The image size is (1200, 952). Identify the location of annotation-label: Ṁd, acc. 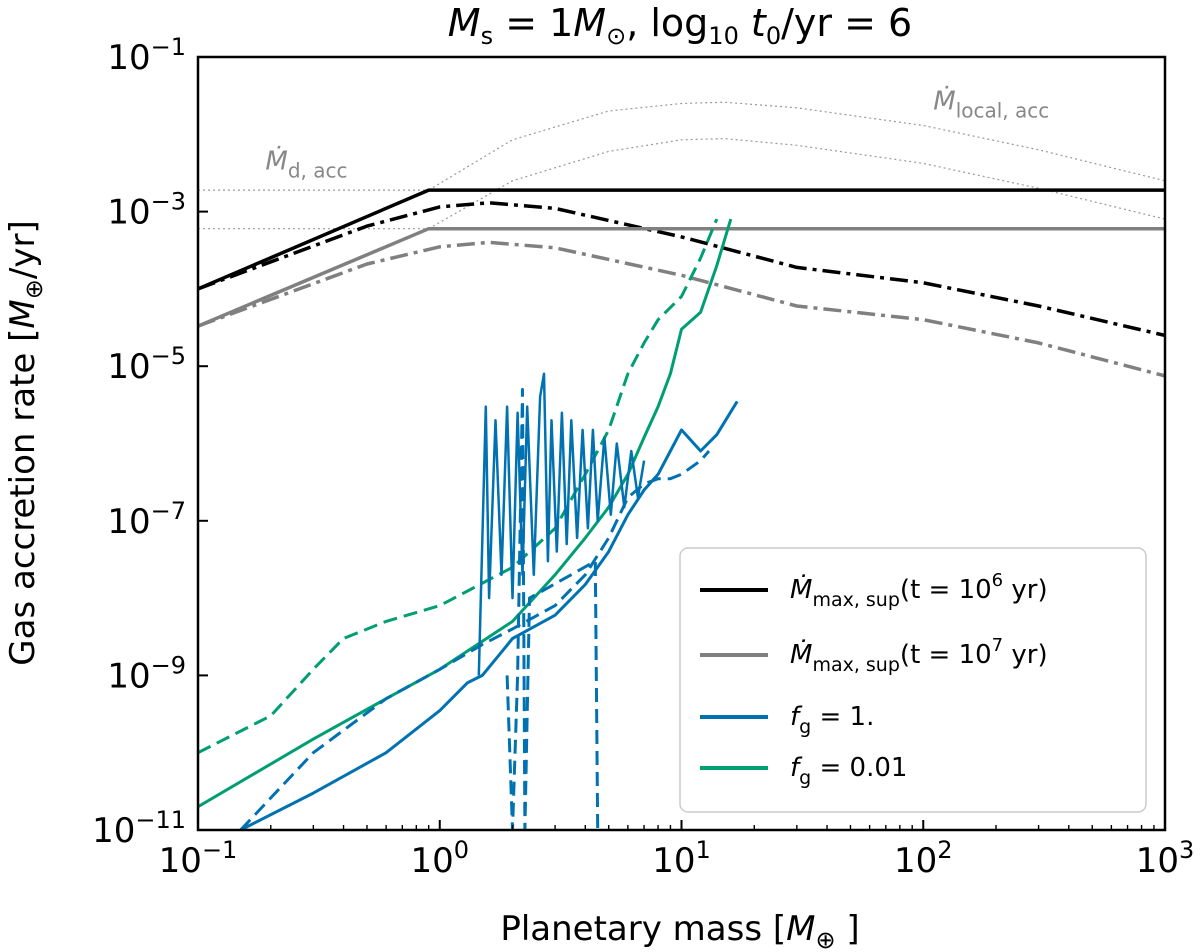
(306, 164).